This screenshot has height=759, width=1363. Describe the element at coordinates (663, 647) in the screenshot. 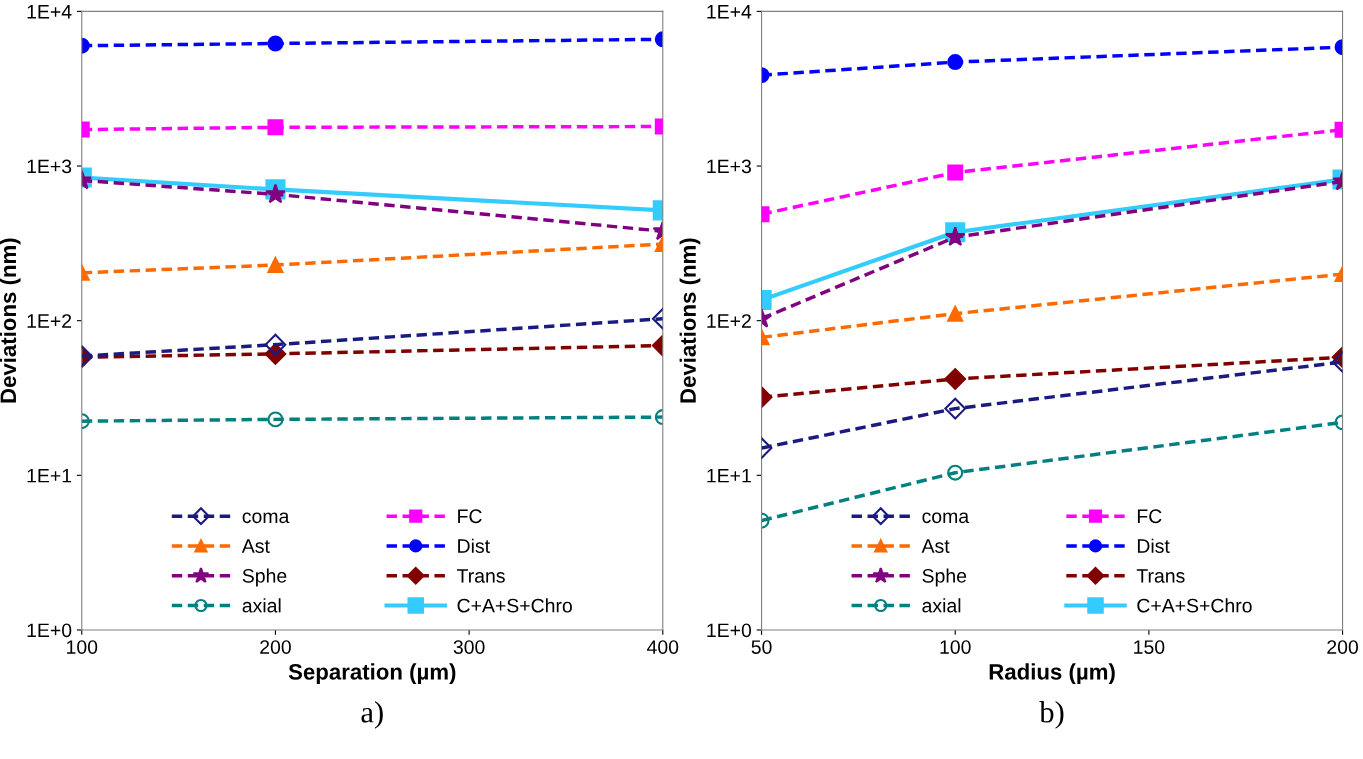

I see `x-tick-label: 400` at that location.